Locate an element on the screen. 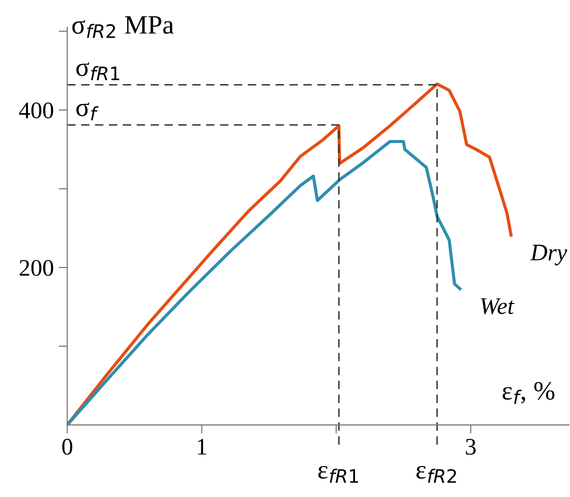 This screenshot has width=570, height=497. y-axis-title: σ$_{fR2}$ MPa is located at coordinates (123, 27).